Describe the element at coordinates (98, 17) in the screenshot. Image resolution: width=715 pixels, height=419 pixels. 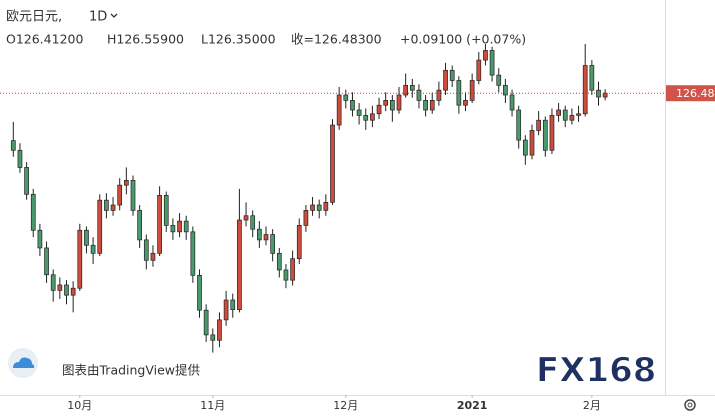
I see `interval: 1D` at that location.